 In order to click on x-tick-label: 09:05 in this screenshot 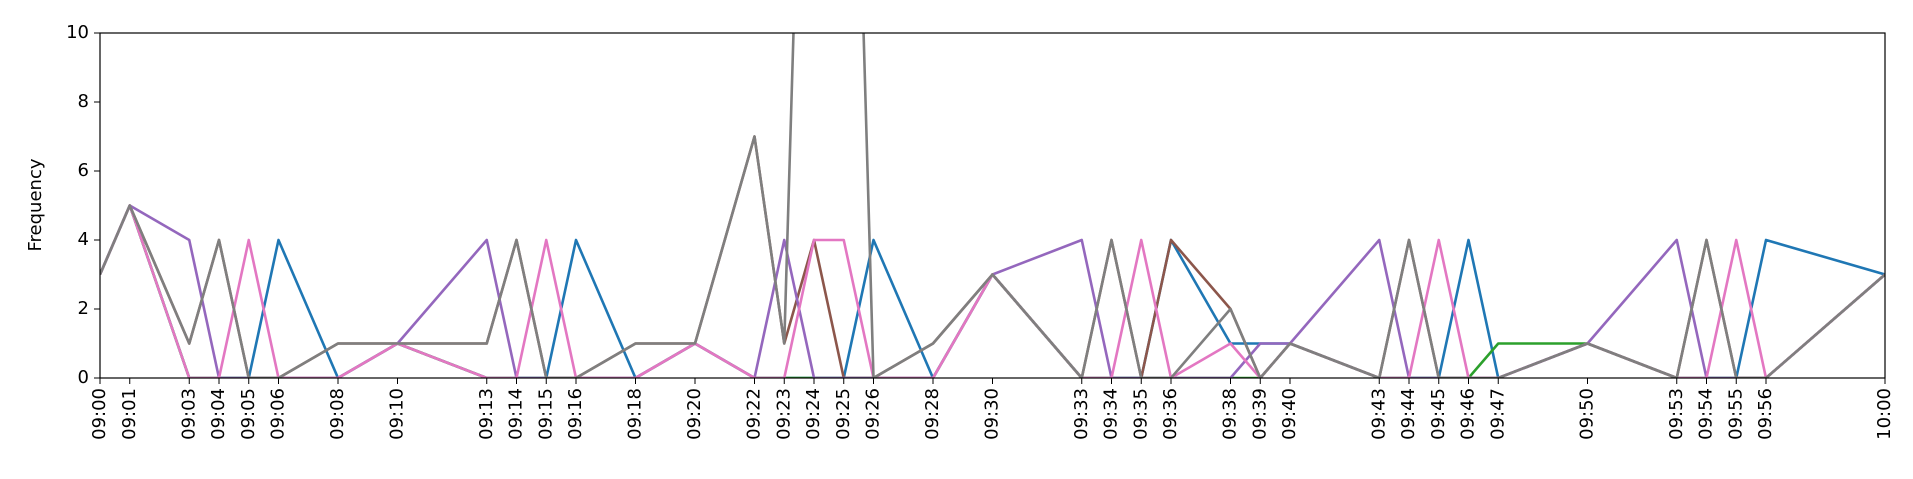, I will do `click(248, 414)`.